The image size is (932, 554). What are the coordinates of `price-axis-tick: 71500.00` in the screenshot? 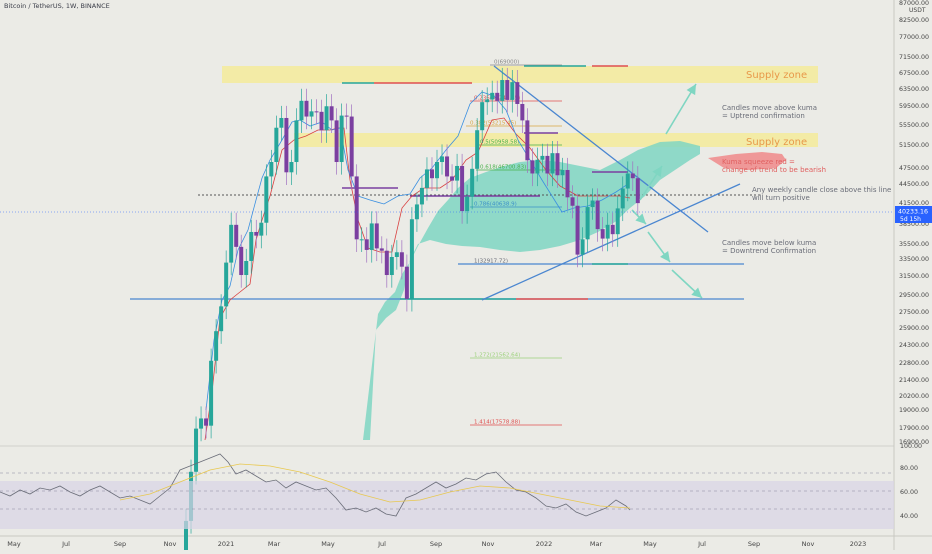 It's located at (914, 57).